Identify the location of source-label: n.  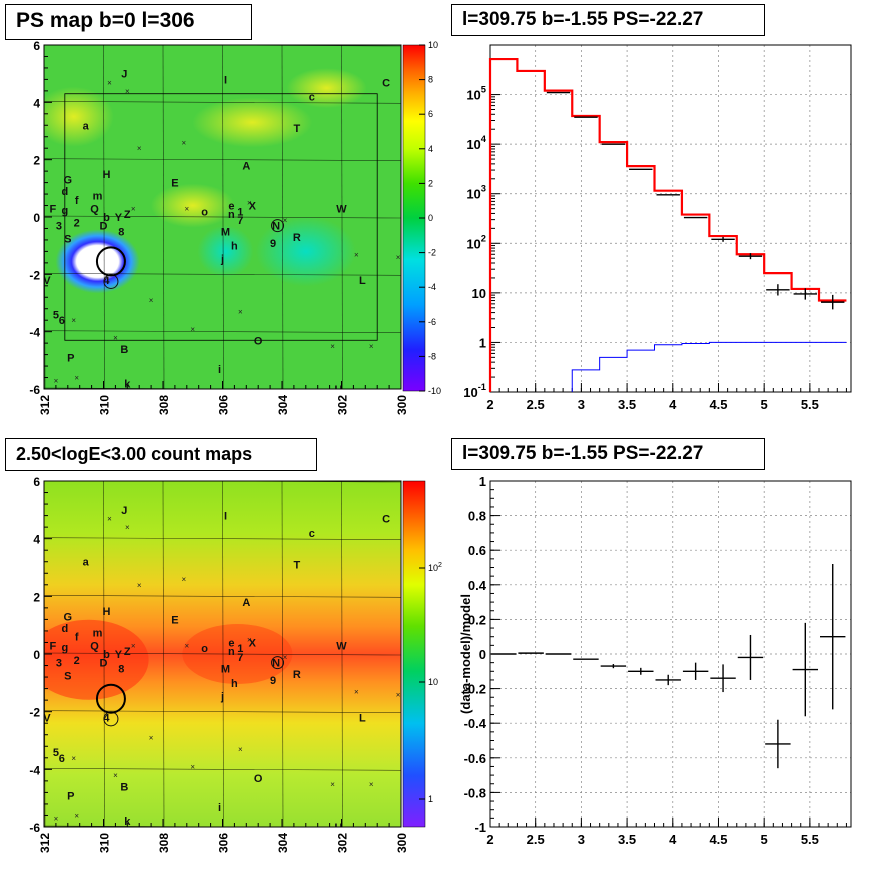
(231, 215).